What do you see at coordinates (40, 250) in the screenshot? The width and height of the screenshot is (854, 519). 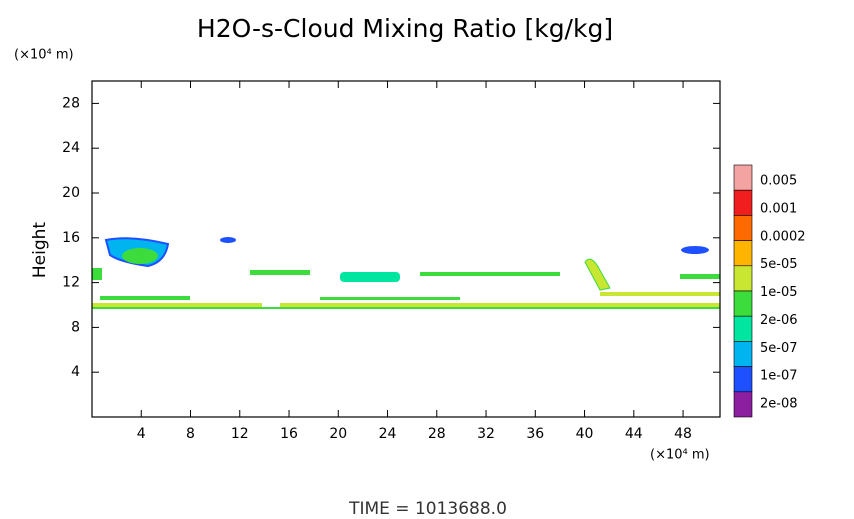 I see `y-axis-label: Height` at bounding box center [40, 250].